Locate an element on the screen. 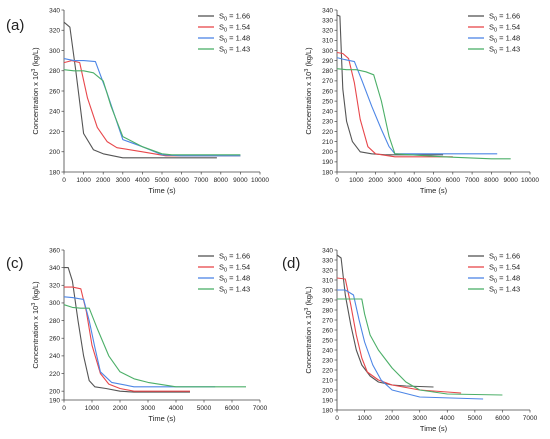 This screenshot has width=550, height=439. legend-label: S0 = 1.43 is located at coordinates (234, 50).